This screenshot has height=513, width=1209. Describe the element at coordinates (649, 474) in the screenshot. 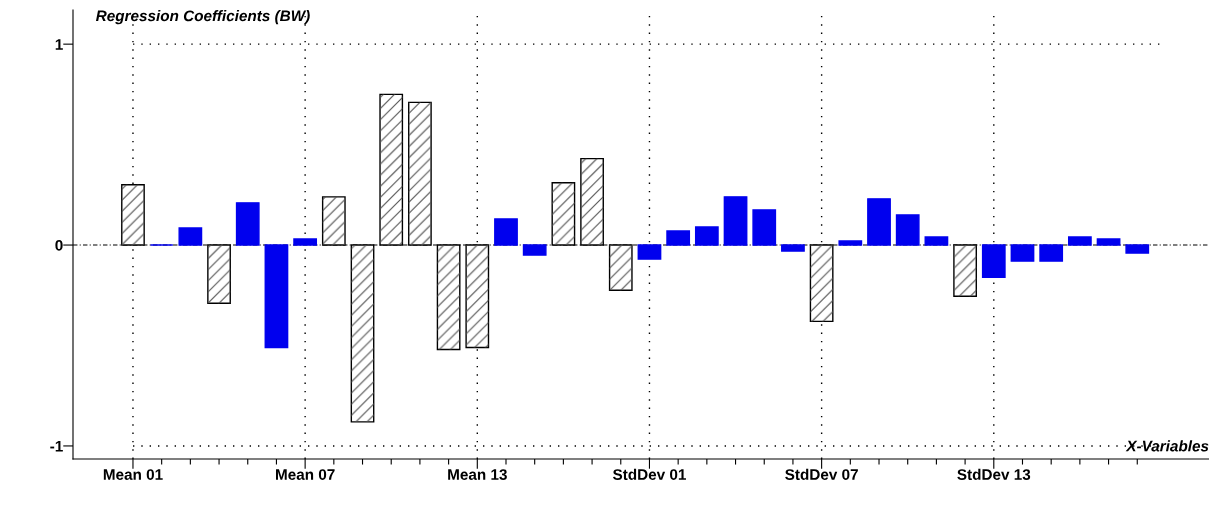

I see `x-tick-label: StdDev 01` at that location.